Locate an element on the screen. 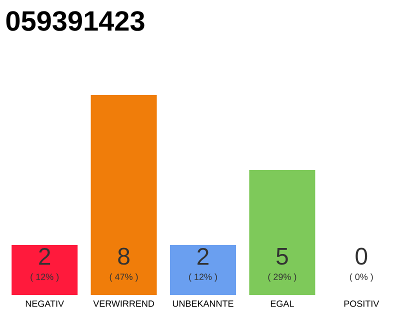 This screenshot has width=410, height=320. data-label: 0 is located at coordinates (362, 256).